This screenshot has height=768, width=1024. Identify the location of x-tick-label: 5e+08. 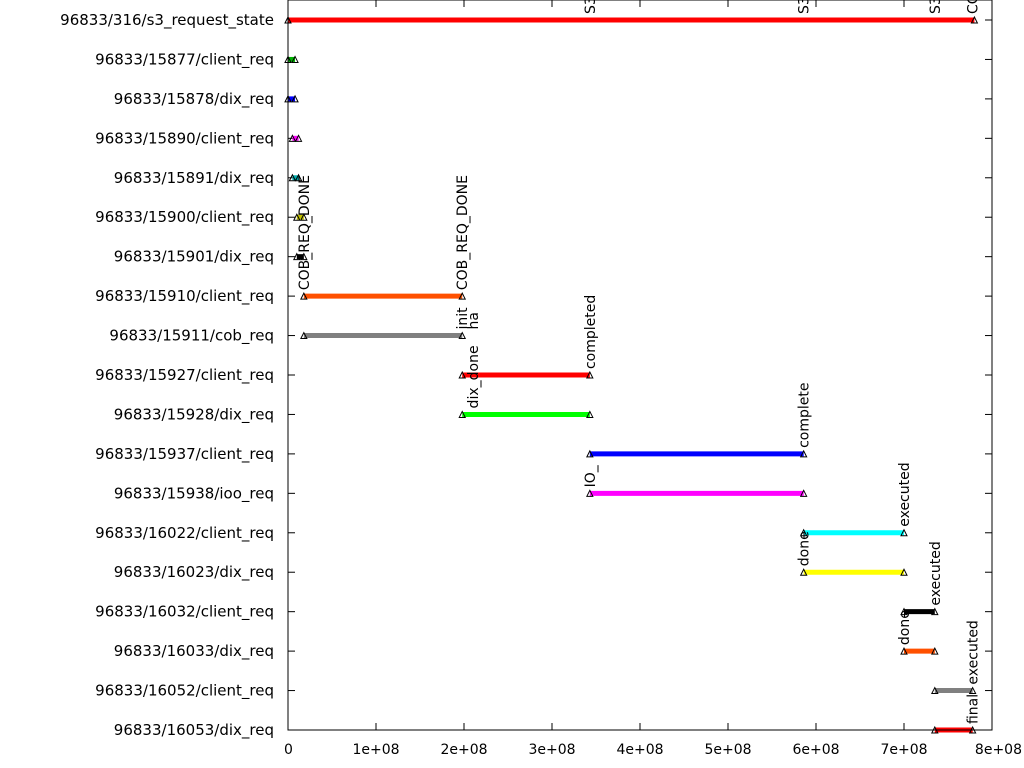
(727, 750).